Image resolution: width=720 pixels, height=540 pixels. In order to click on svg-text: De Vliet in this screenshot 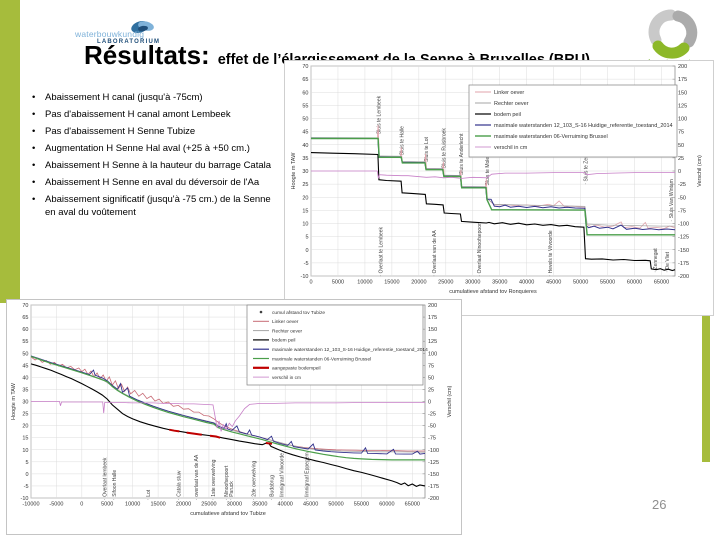, I will do `click(668, 260)`.